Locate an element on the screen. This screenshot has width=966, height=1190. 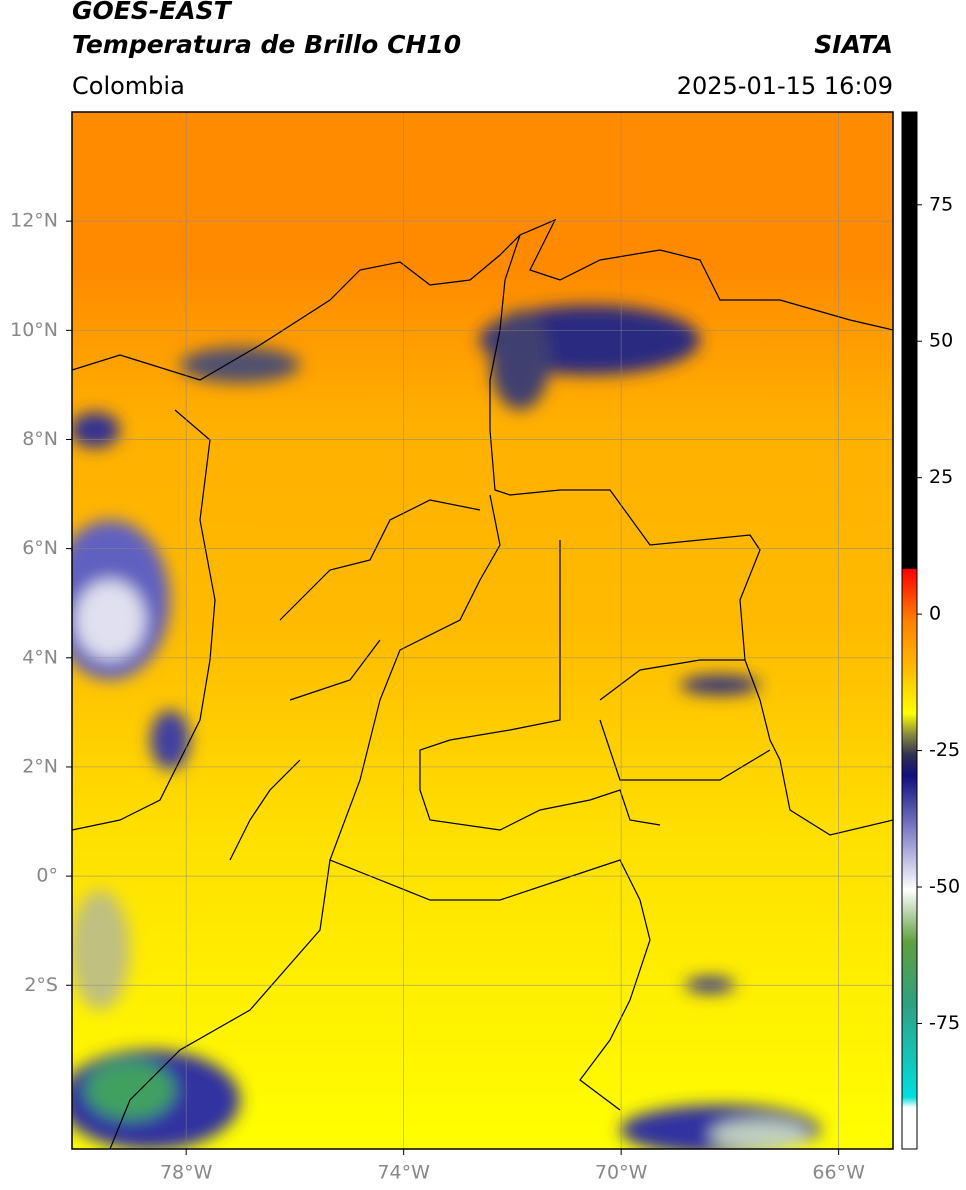
y-tick-label: 8°N is located at coordinates (40, 439).